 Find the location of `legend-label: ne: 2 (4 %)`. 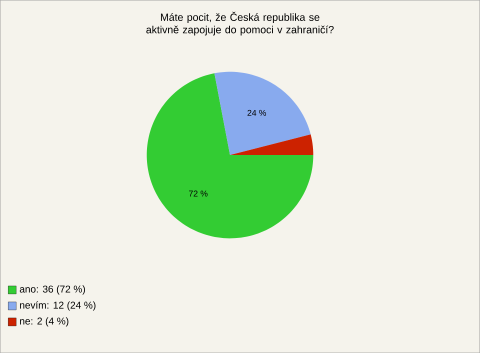

legend-label: ne: 2 (4 %) is located at coordinates (44, 322).